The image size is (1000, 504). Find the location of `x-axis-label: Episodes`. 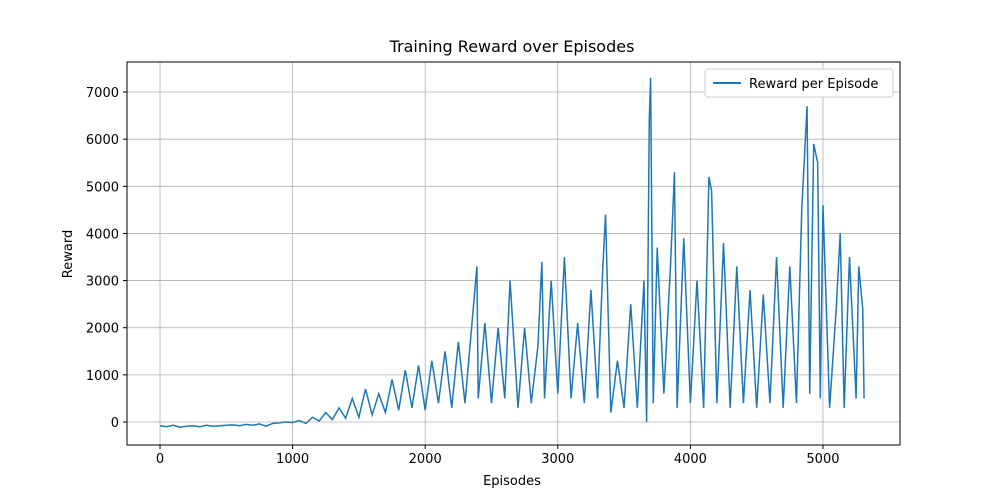

x-axis-label: Episodes is located at coordinates (512, 481).